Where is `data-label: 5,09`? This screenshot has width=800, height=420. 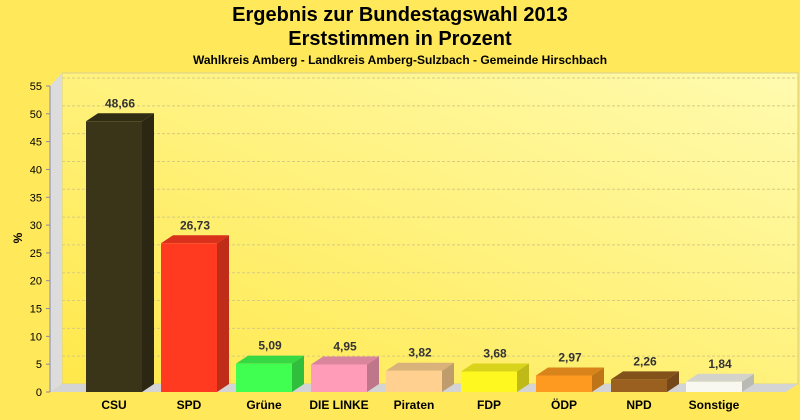 data-label: 5,09 is located at coordinates (270, 346).